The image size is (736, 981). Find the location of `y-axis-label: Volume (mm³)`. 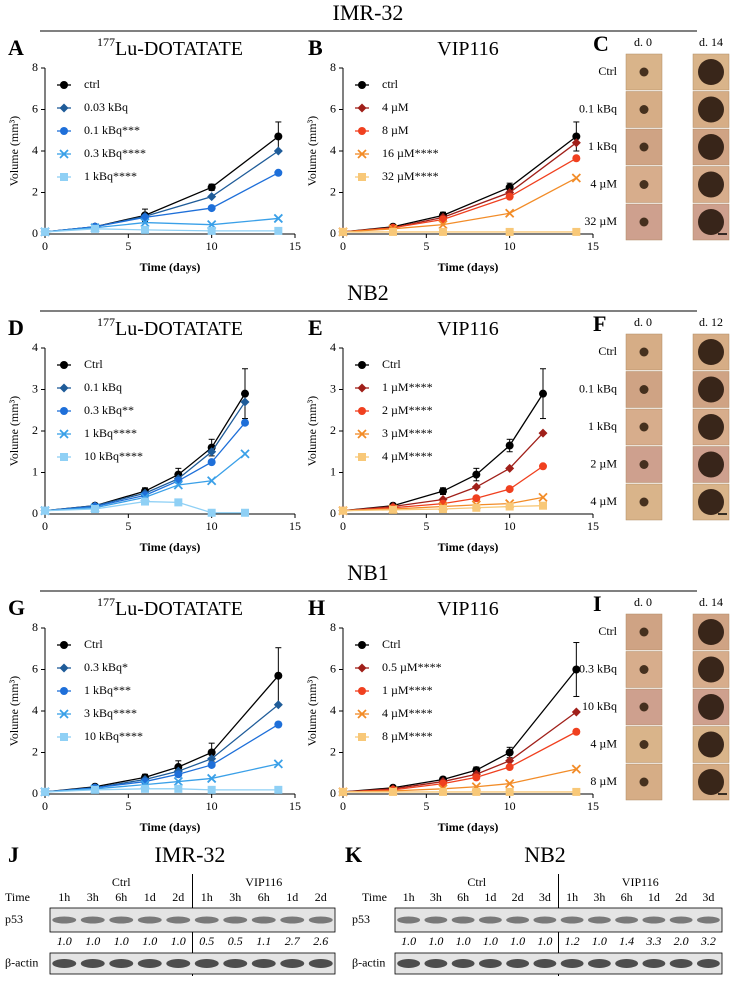

y-axis-label: Volume (mm³) is located at coordinates (14, 431).